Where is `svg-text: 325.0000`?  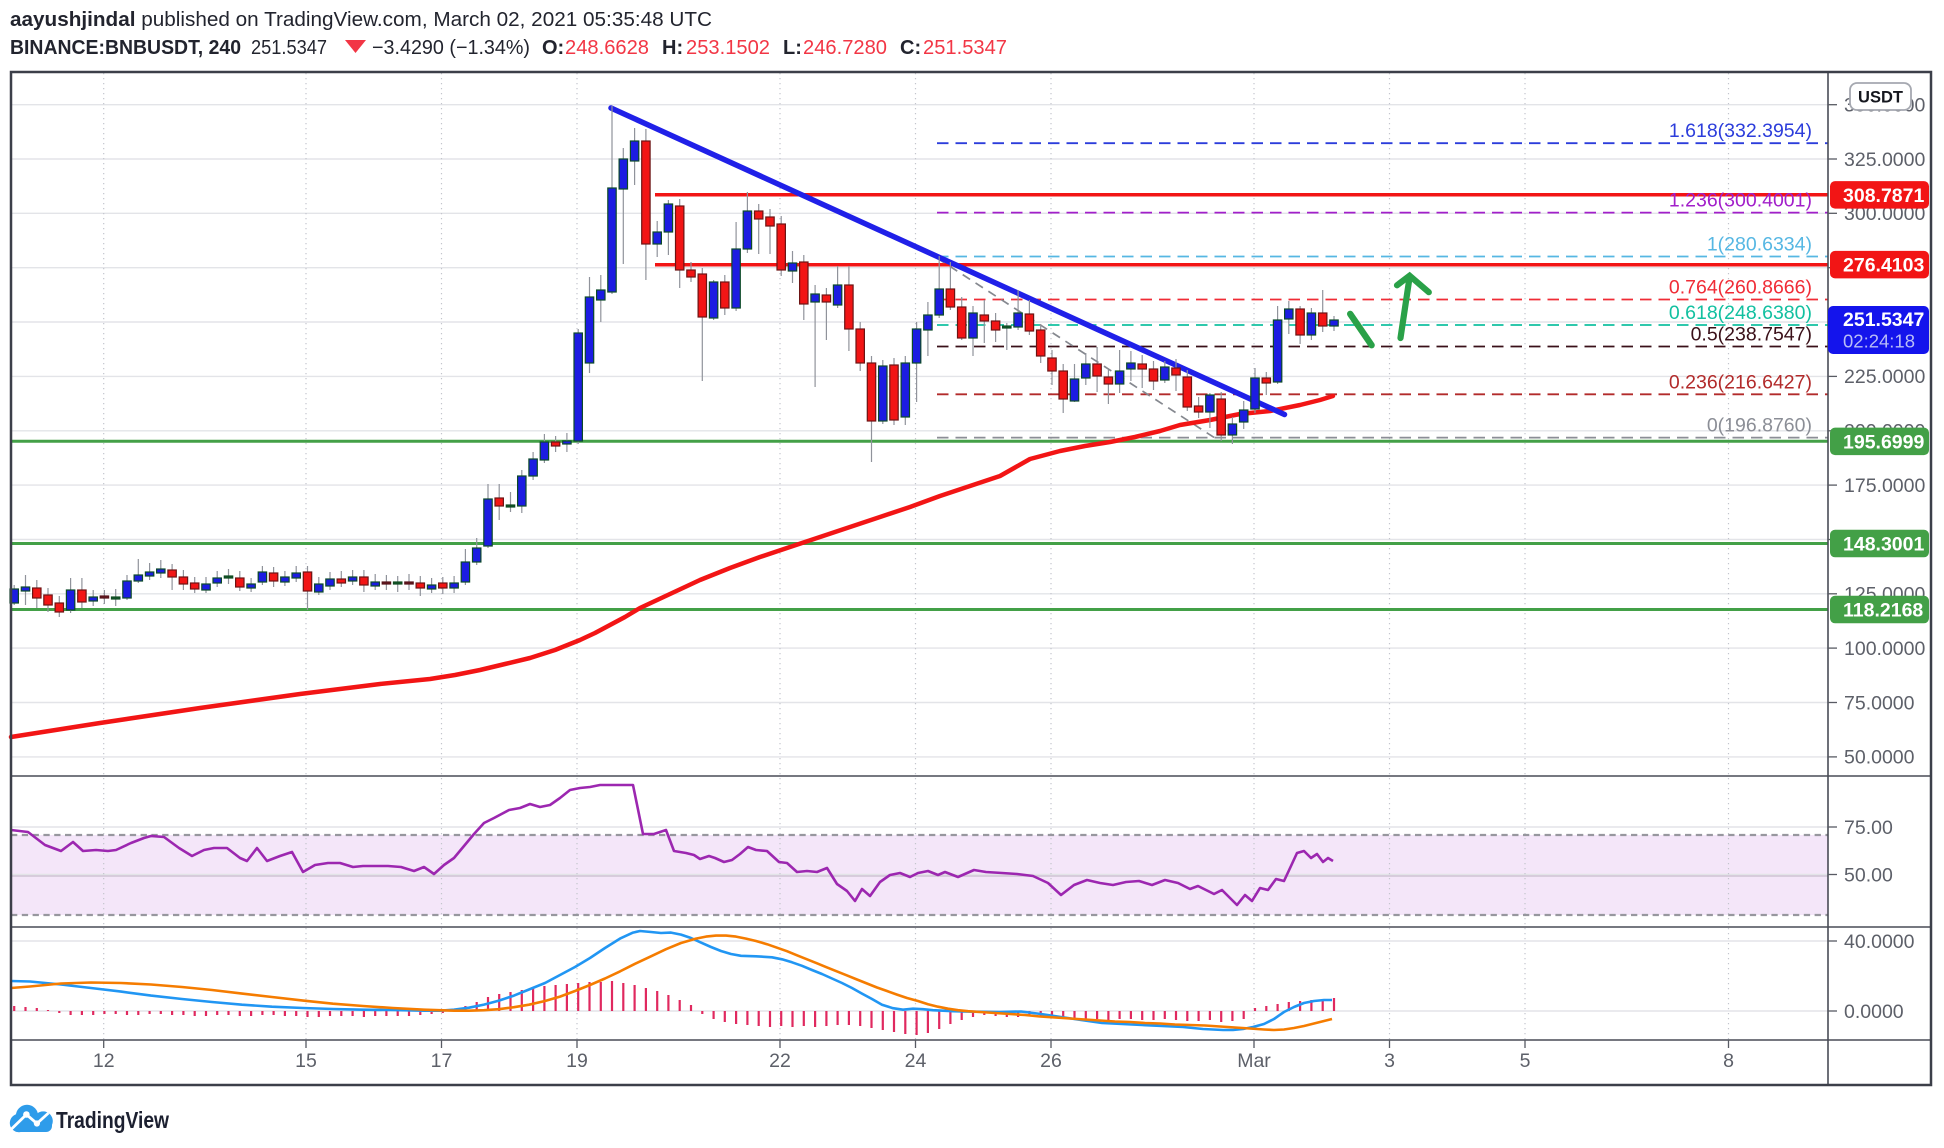
svg-text: 325.0000 is located at coordinates (1884, 160).